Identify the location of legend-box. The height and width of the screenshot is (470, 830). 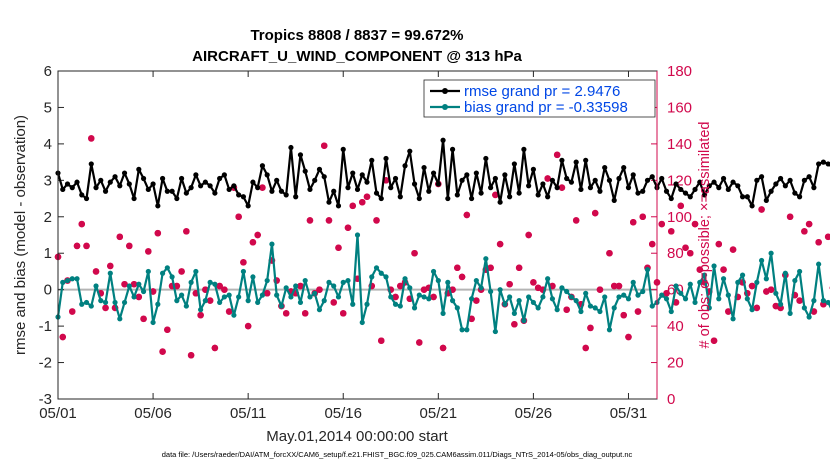
(539, 98).